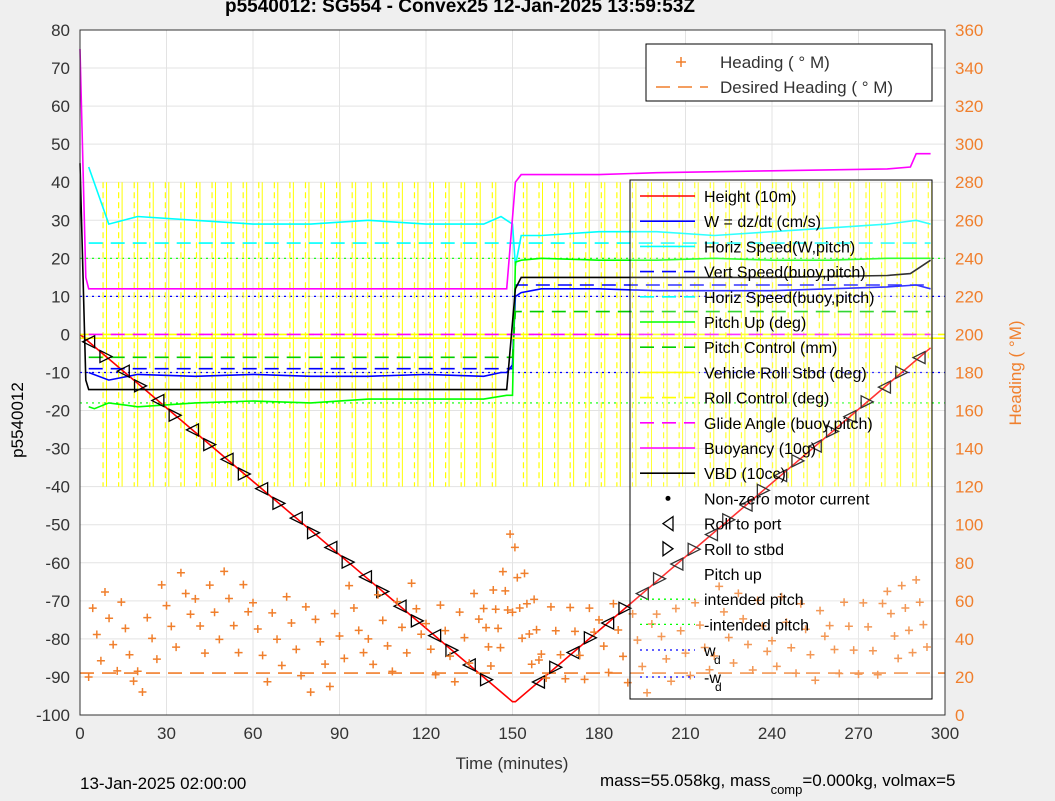  Describe the element at coordinates (760, 449) in the screenshot. I see `legend-main-entry: Buoyancy (10g)` at that location.